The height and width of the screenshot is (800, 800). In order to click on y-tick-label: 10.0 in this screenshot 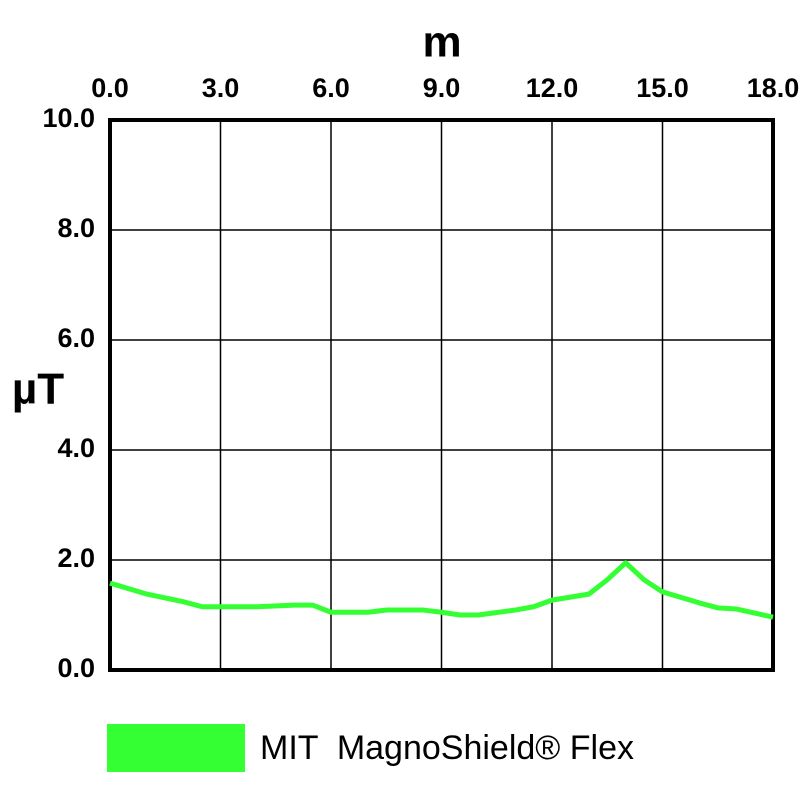, I will do `click(68, 118)`.